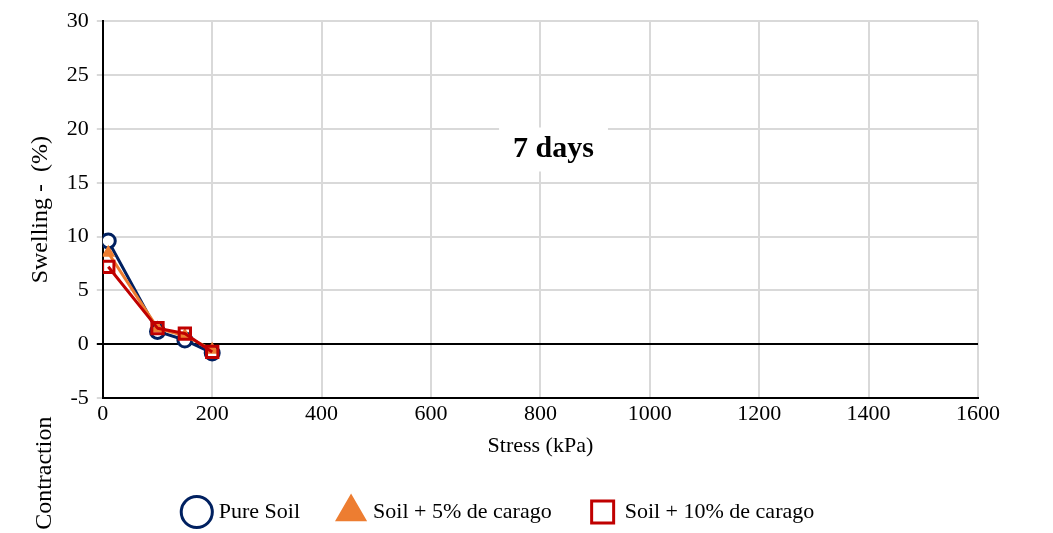 The width and height of the screenshot is (1053, 533). Describe the element at coordinates (43, 473) in the screenshot. I see `text: Contraction` at that location.